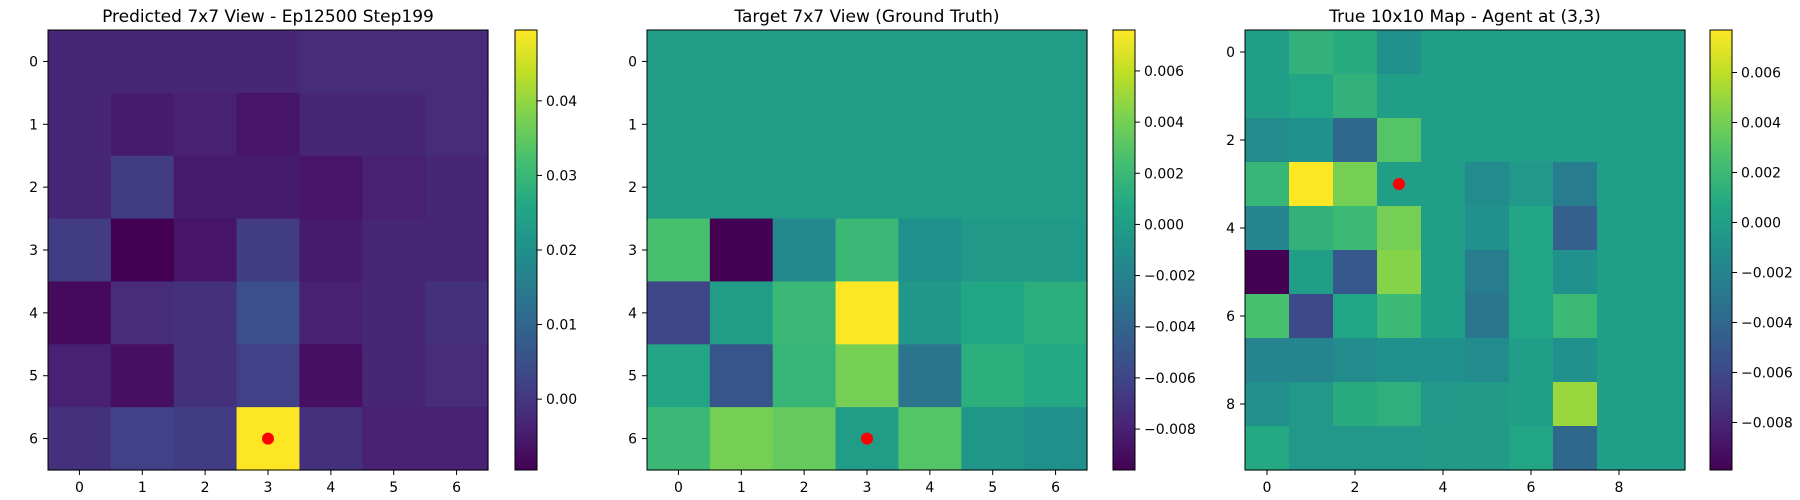 This screenshot has width=1800, height=500. What do you see at coordinates (866, 17) in the screenshot?
I see `target-title: Target 7x7 View (Ground Truth)` at bounding box center [866, 17].